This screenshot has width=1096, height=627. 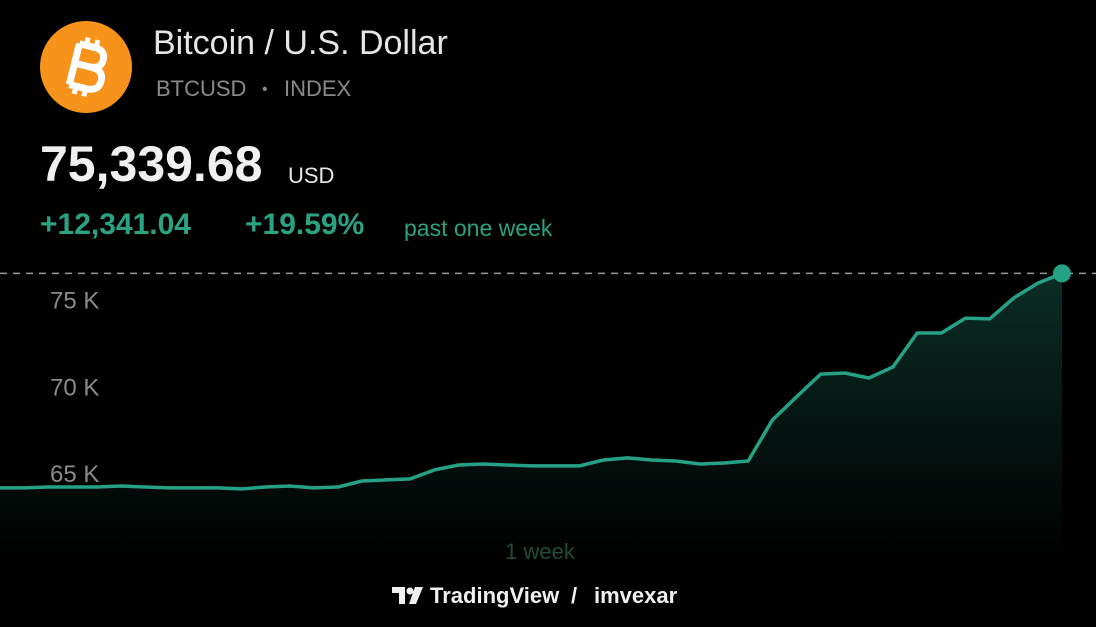 What do you see at coordinates (318, 88) in the screenshot?
I see `exchange: INDEX` at bounding box center [318, 88].